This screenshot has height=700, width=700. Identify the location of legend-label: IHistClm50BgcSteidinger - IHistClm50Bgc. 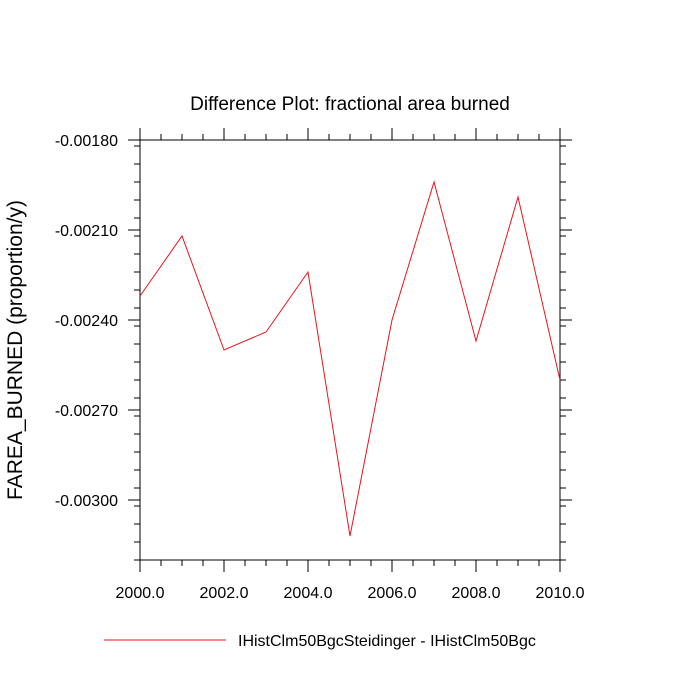
(387, 641).